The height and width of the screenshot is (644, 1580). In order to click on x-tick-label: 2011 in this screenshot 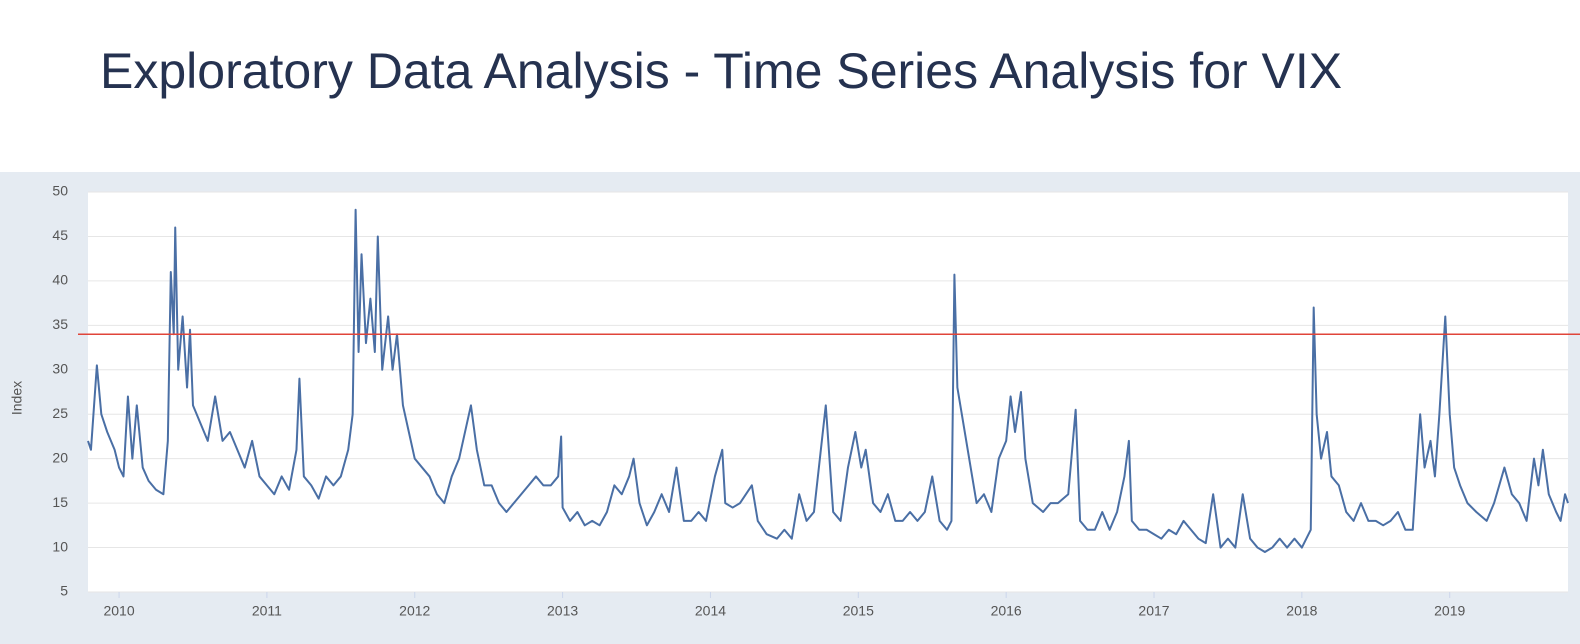, I will do `click(267, 611)`.